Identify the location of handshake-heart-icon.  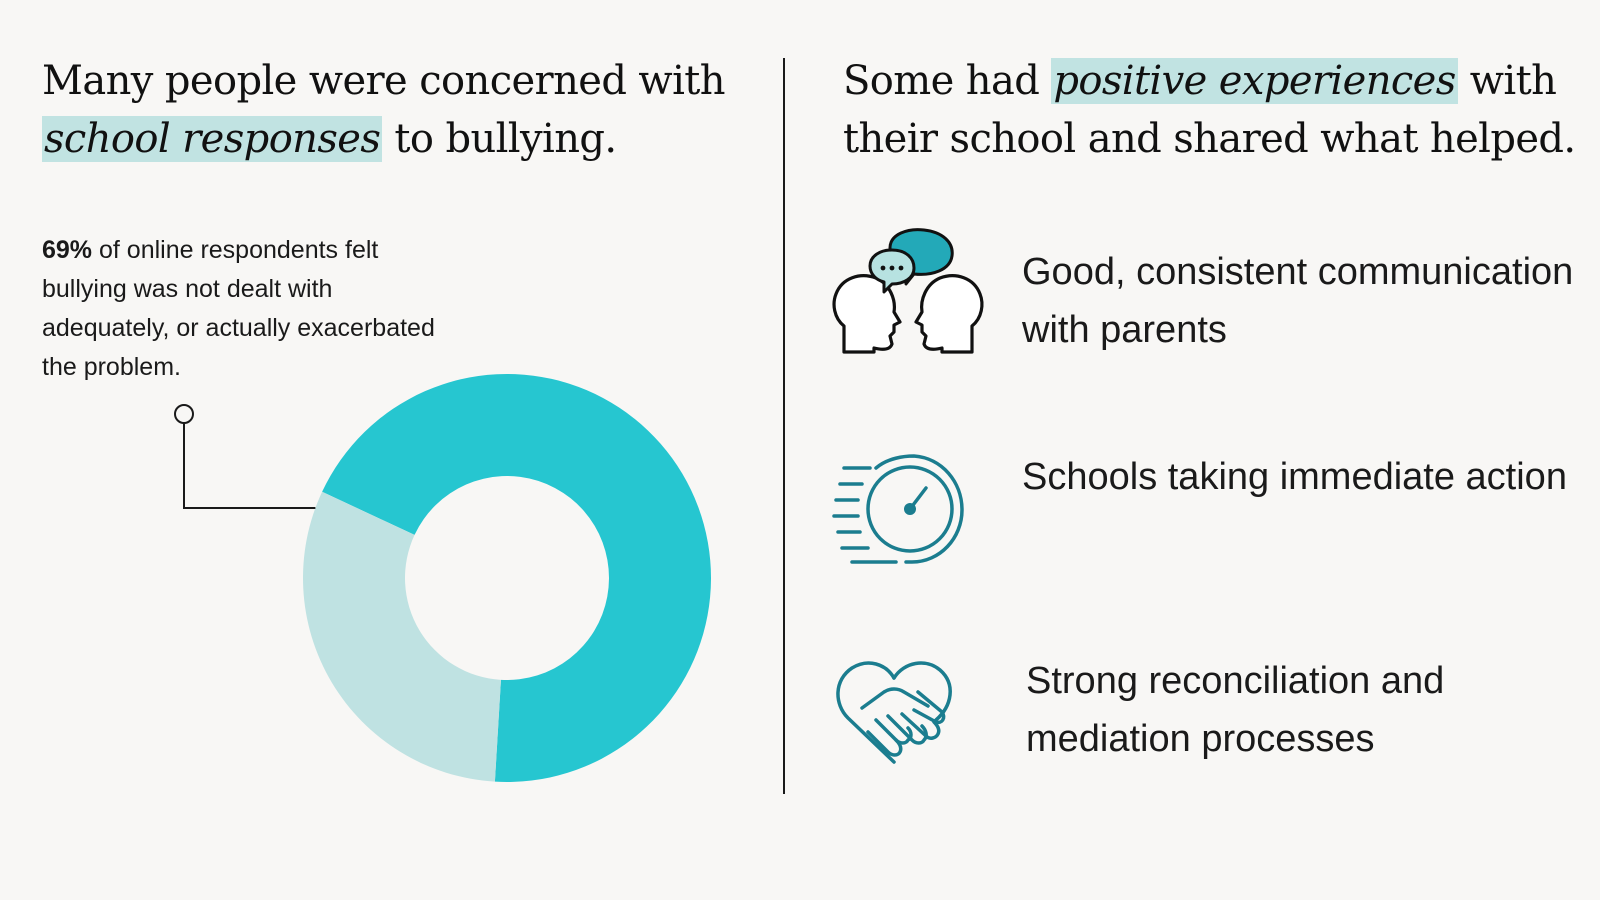
(894, 712).